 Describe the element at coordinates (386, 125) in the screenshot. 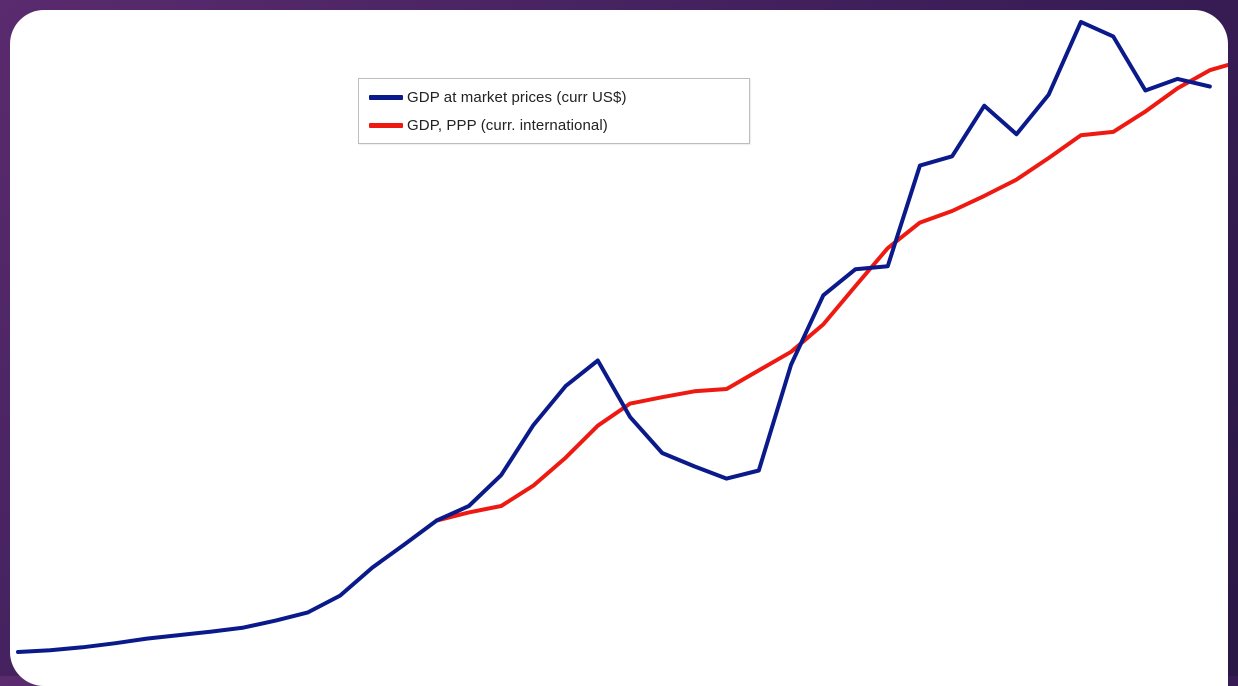

I see `legend-swatch-gdp-ppp` at that location.